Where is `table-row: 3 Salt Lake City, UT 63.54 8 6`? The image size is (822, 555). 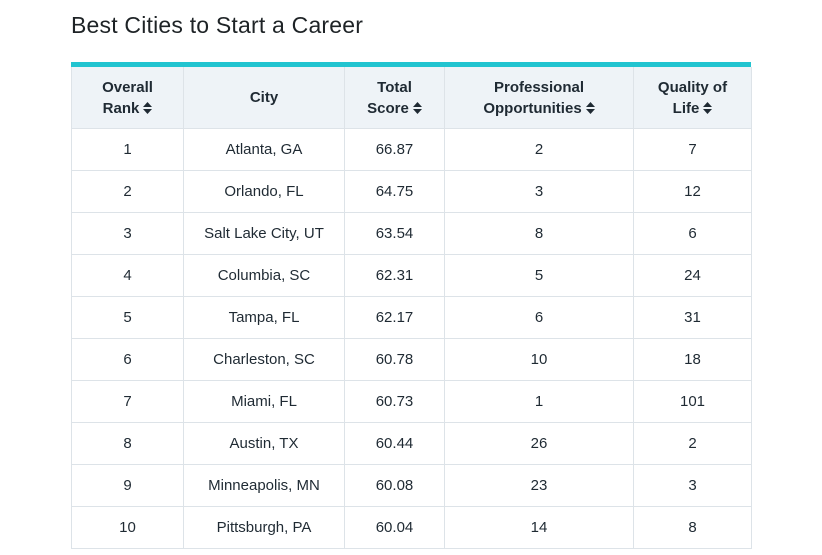
table-row: 3 Salt Lake City, UT 63.54 8 6 is located at coordinates (411, 233).